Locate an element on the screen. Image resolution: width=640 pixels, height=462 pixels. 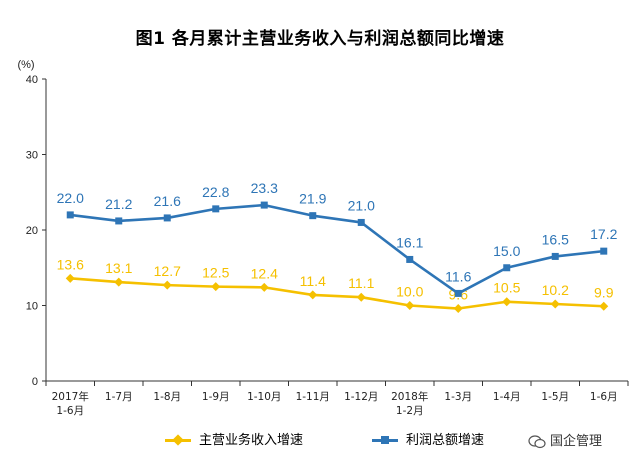
data-label-revenue: 11.1 is located at coordinates (361, 283).